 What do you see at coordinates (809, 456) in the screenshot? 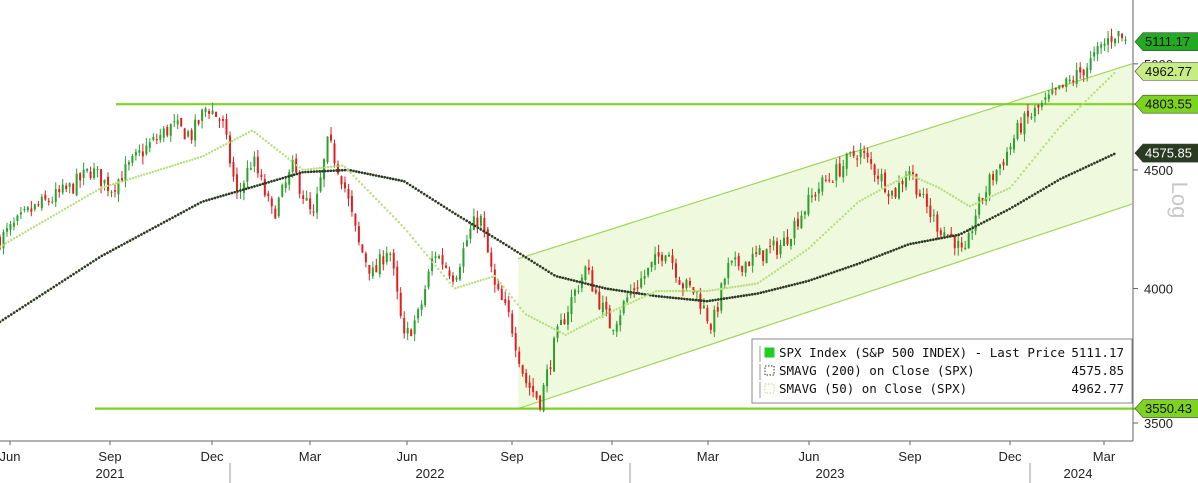
I see `x-tick-label: Jun` at bounding box center [809, 456].